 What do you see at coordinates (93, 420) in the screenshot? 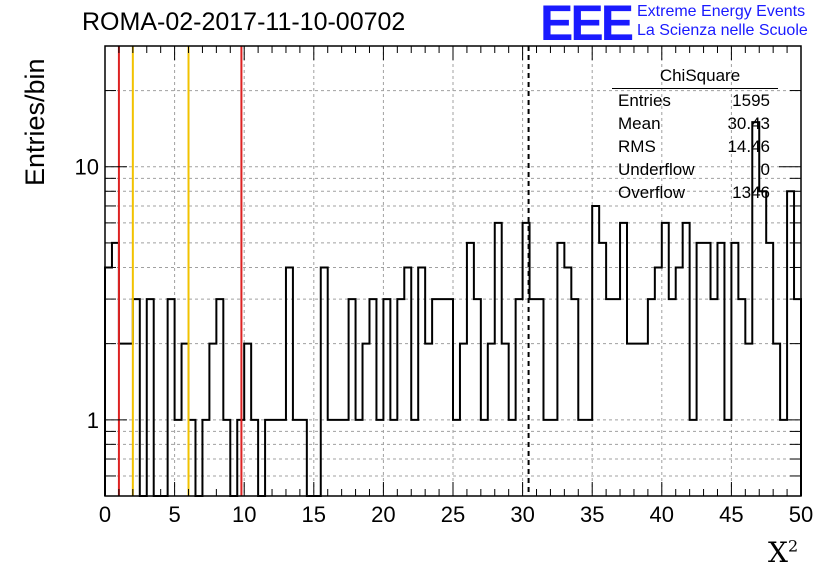
I see `y-tick-label: 1` at bounding box center [93, 420].